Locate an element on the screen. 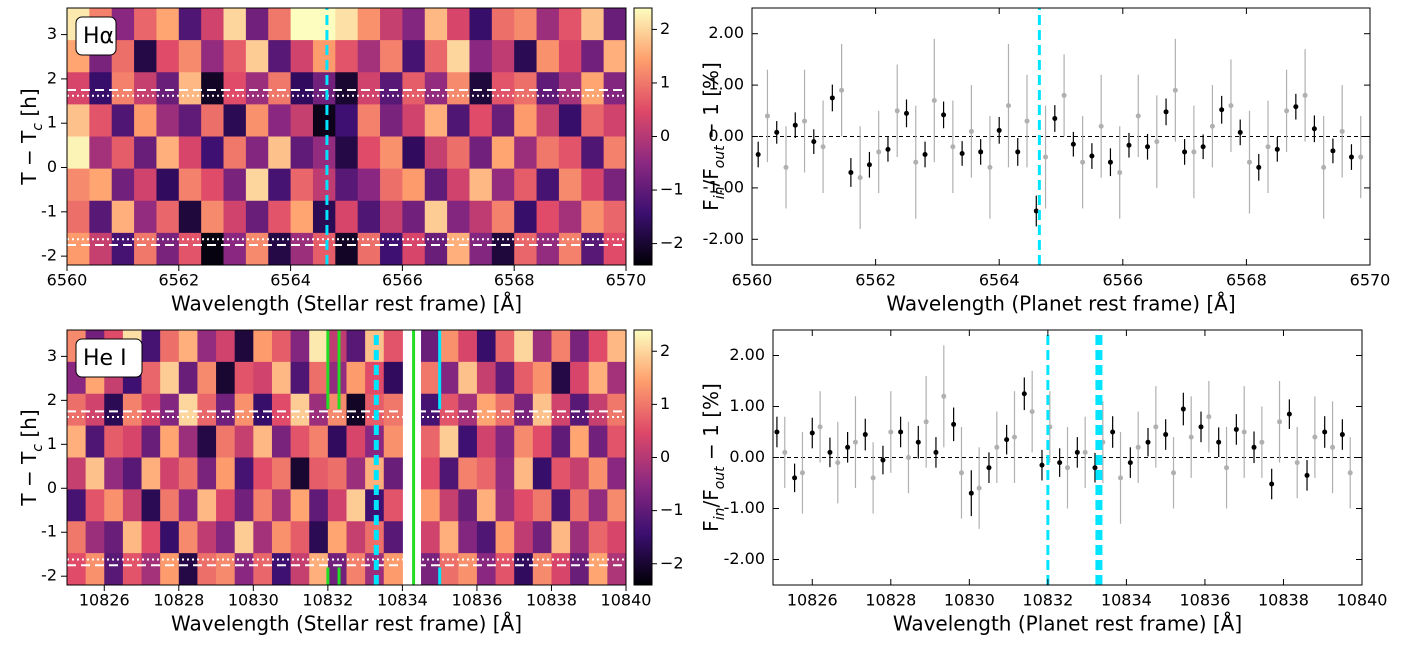  y-tick-label: 2 is located at coordinates (52, 399).